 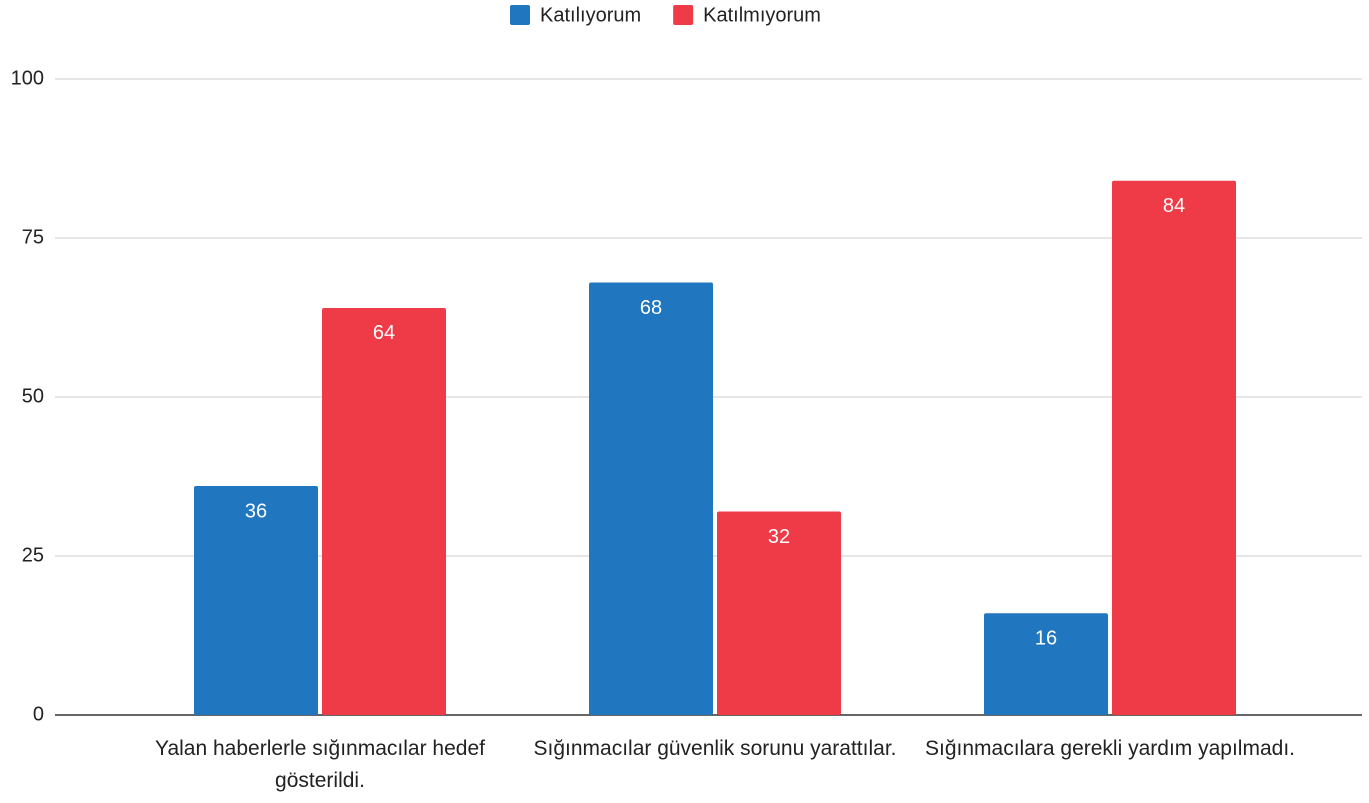 What do you see at coordinates (651, 308) in the screenshot?
I see `data-label: 68` at bounding box center [651, 308].